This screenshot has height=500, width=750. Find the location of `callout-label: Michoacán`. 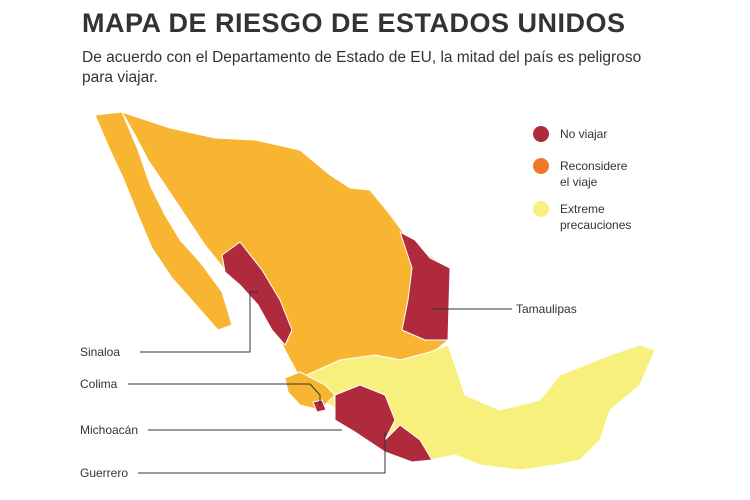

callout-label: Michoacán is located at coordinates (109, 430).